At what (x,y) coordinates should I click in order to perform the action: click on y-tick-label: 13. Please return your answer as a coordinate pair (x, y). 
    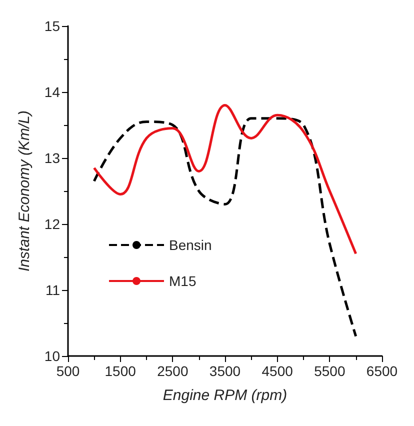
    Looking at the image, I should click on (52, 158).